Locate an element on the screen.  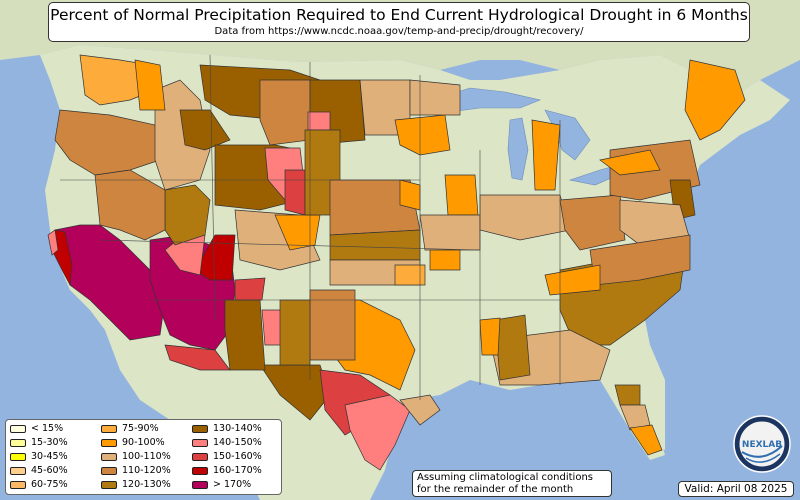
legend-item: 75-90% is located at coordinates (130, 428).